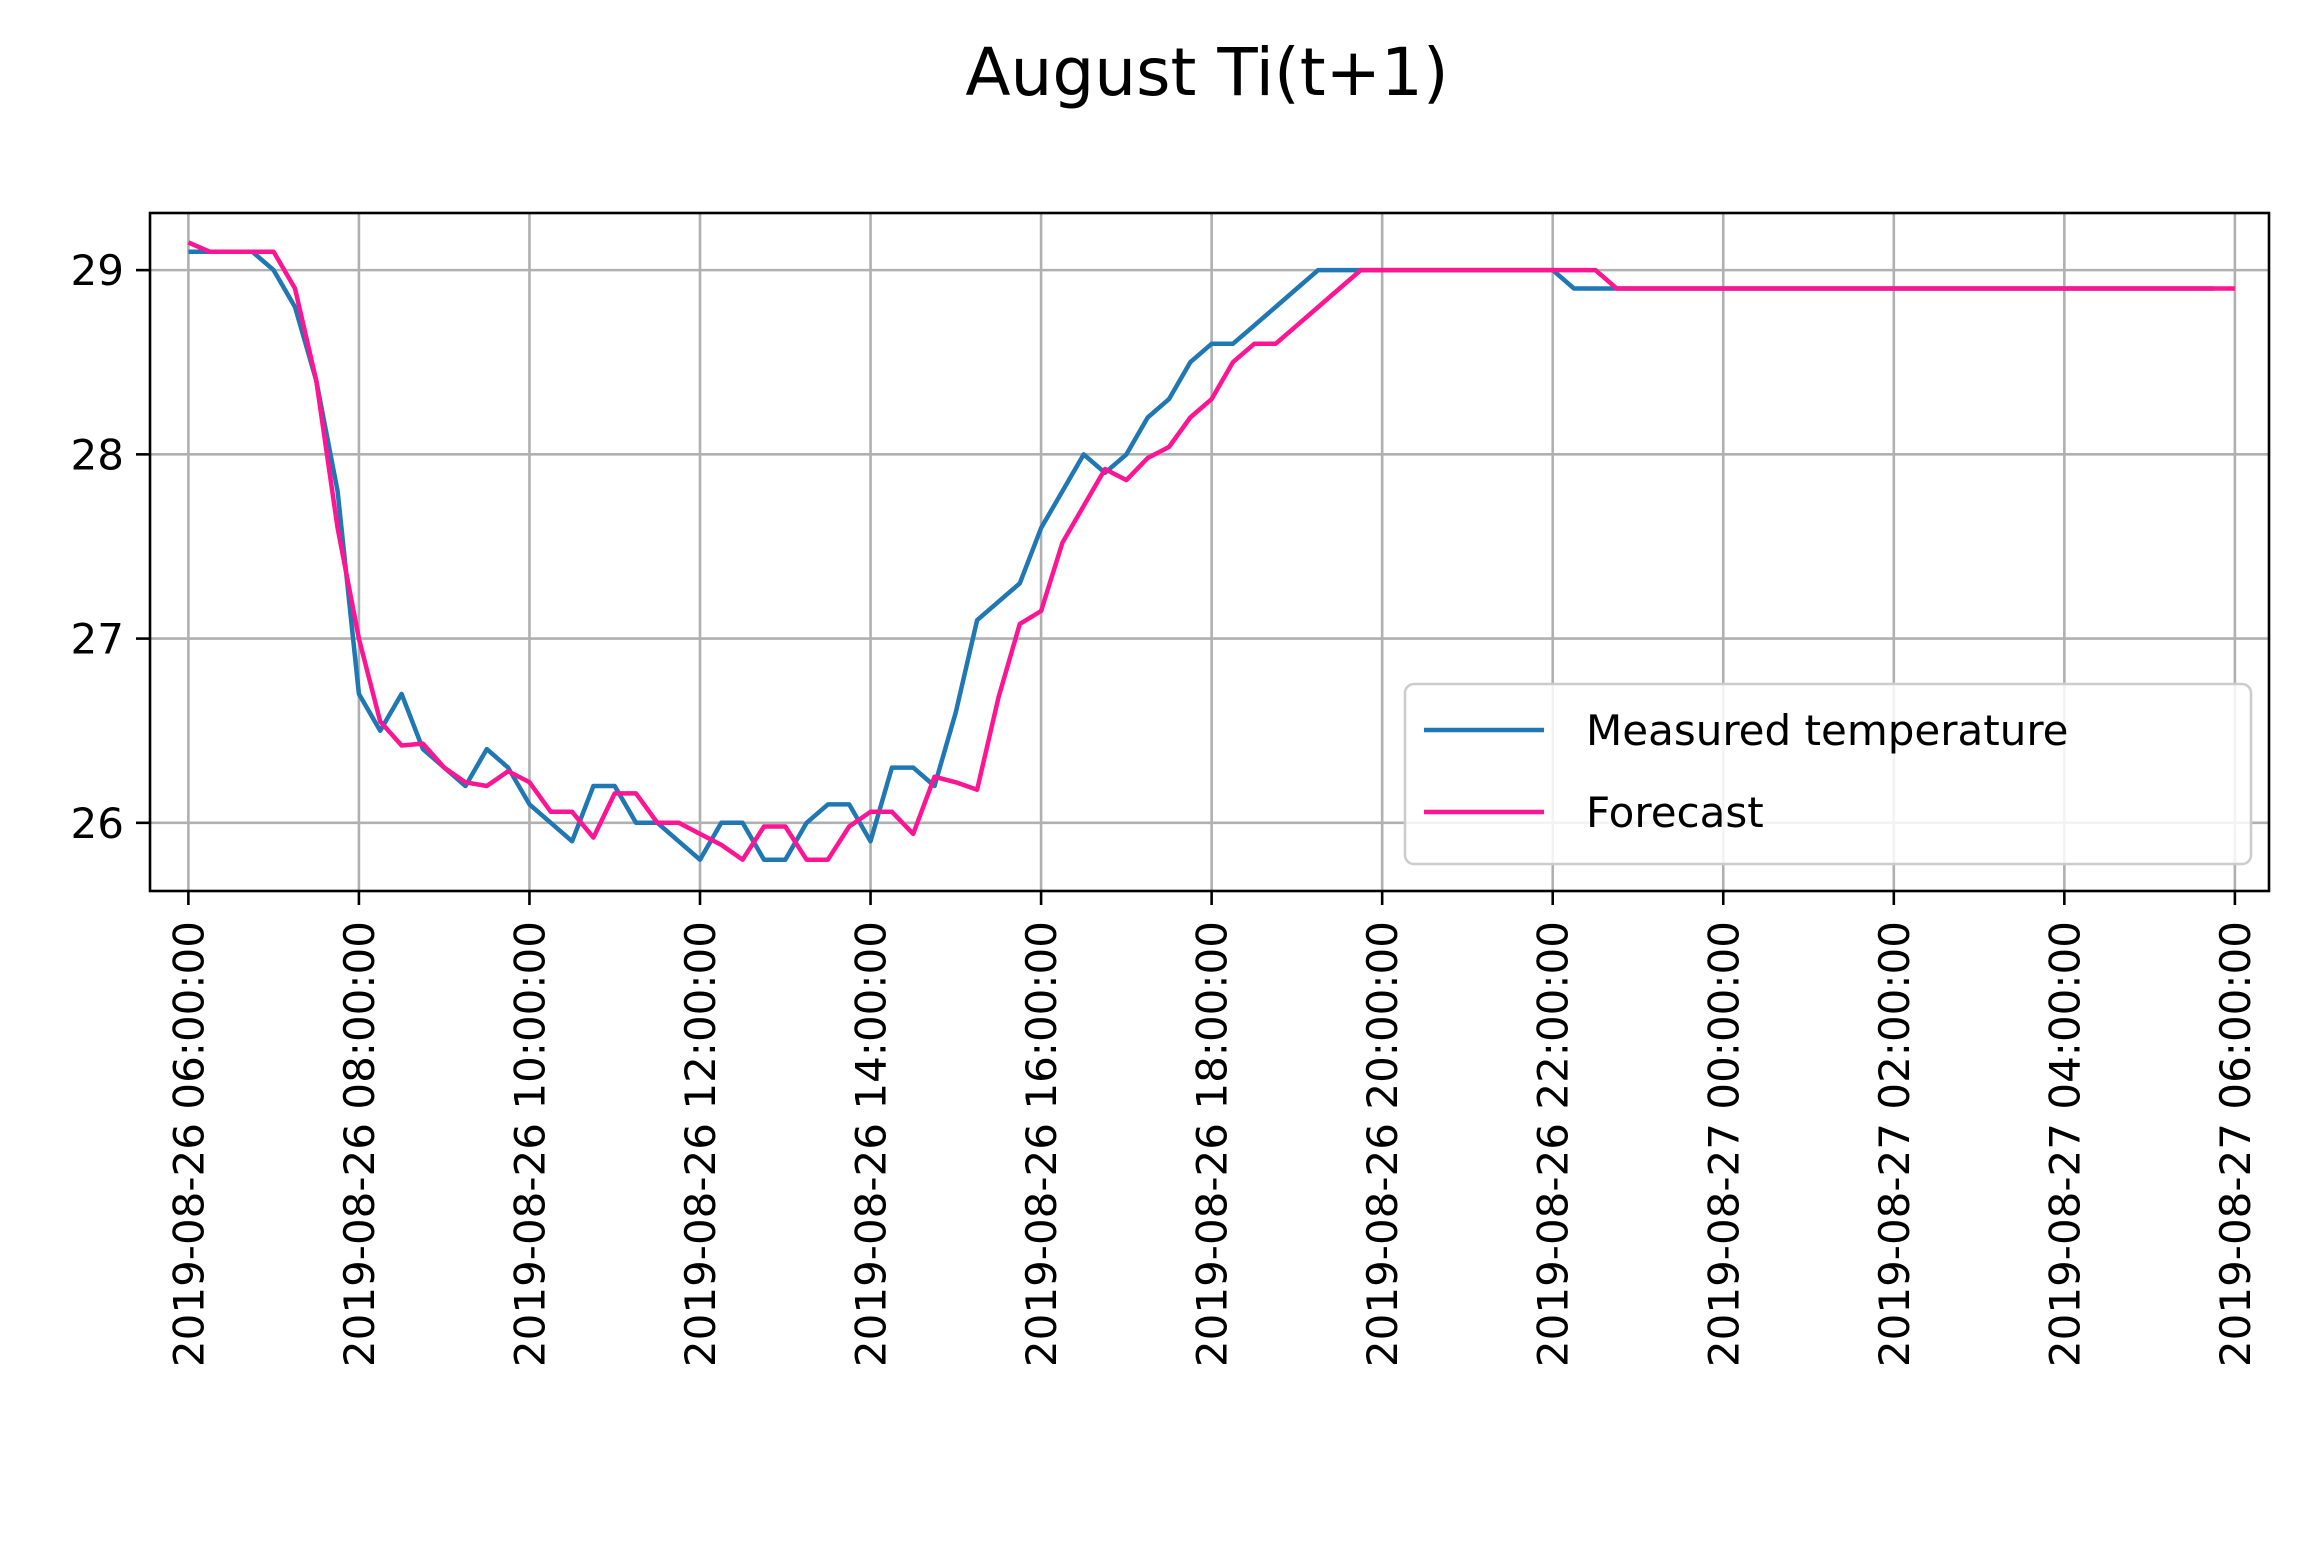 The width and height of the screenshot is (2306, 1559). I want to click on y-tick-label: 27, so click(97, 639).